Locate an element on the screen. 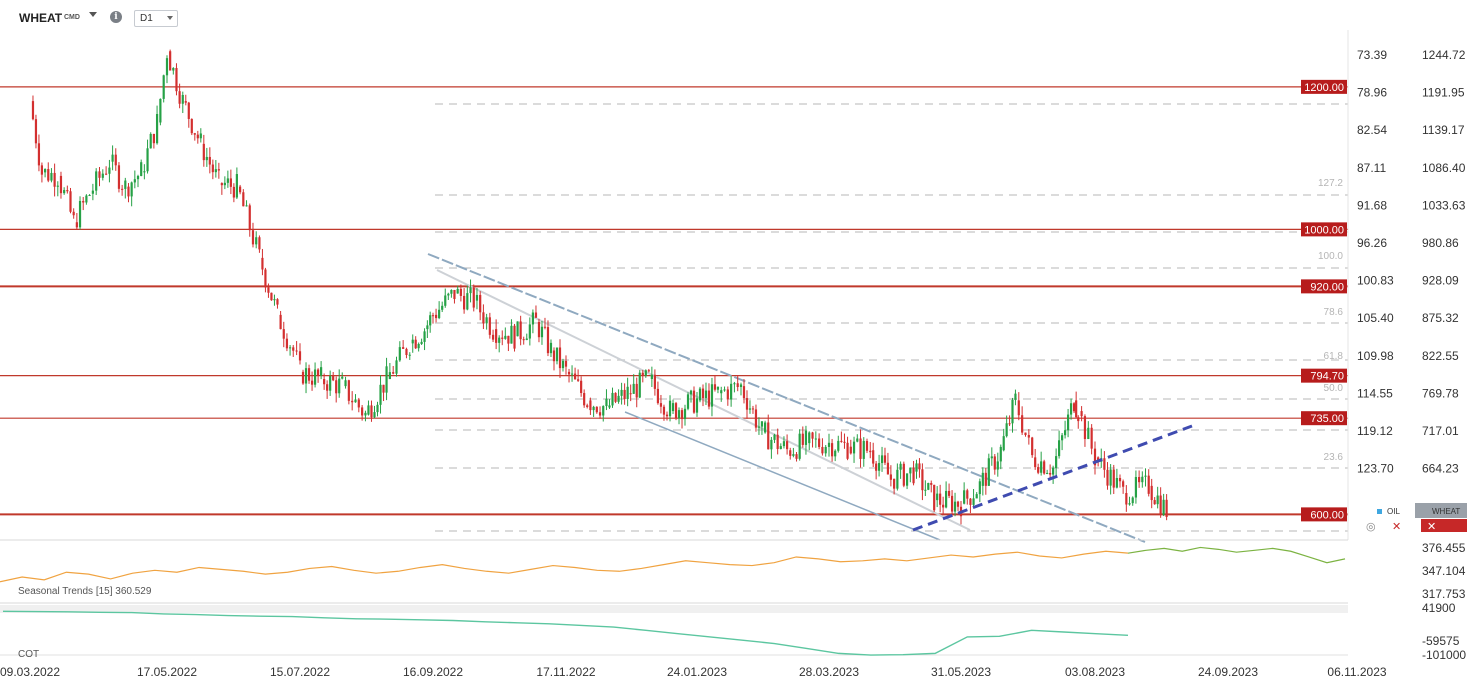 This screenshot has height=694, width=1482. level-badge-label: 1000.00 is located at coordinates (1324, 230).